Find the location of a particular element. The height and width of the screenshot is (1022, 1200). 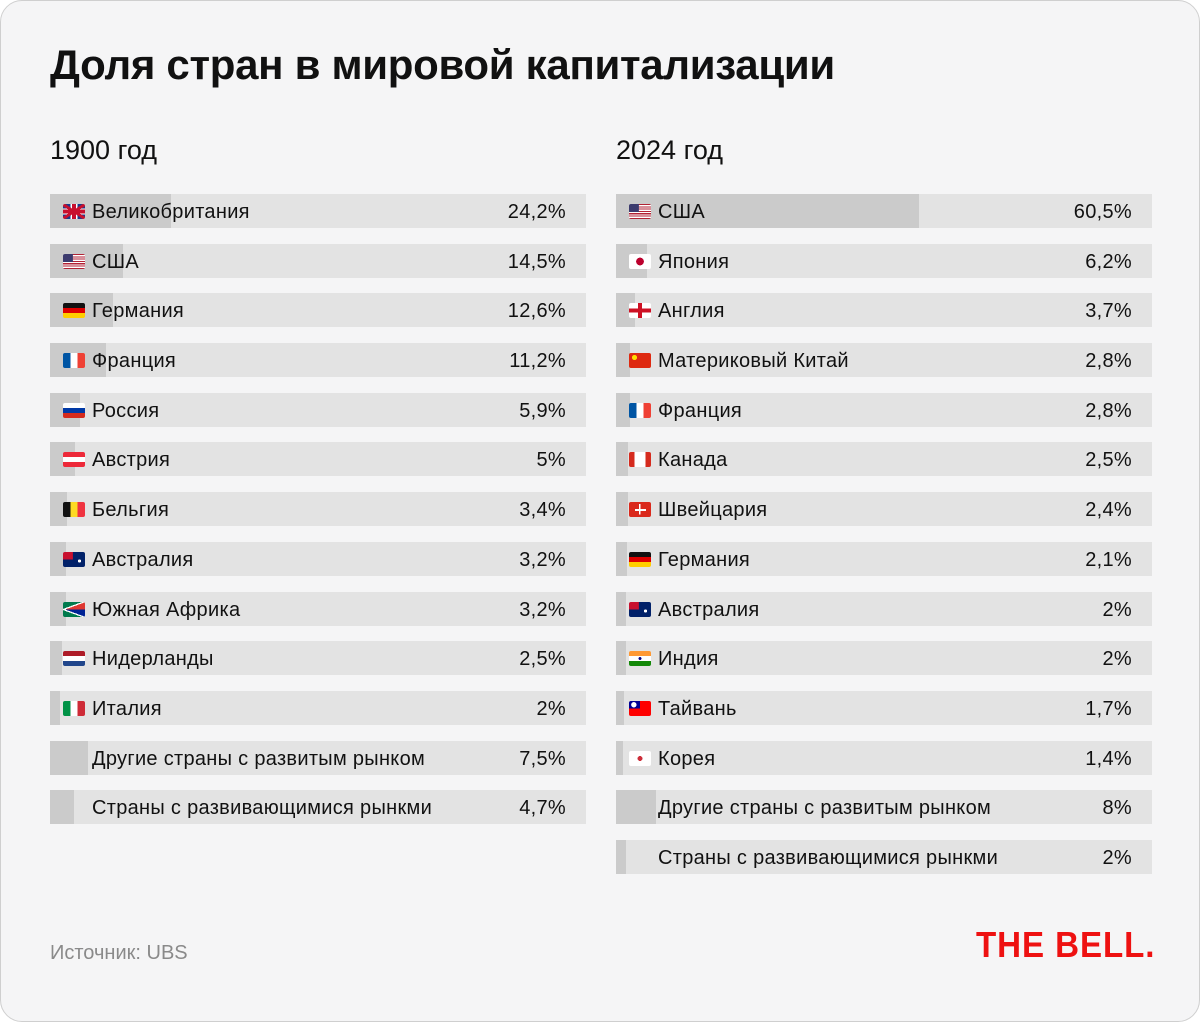

flag-ca-icon is located at coordinates (640, 460).